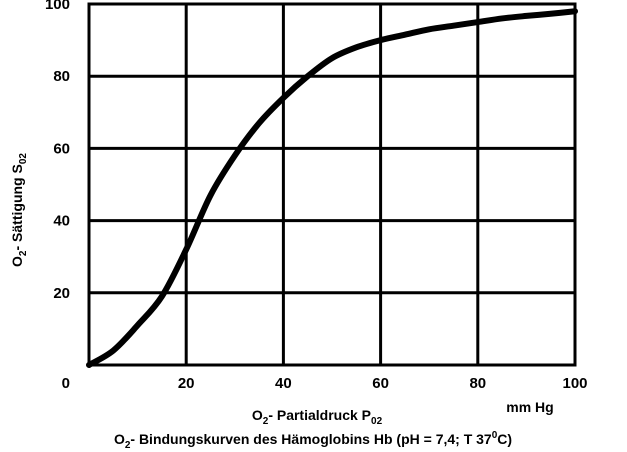 This screenshot has width=627, height=452. Describe the element at coordinates (19, 210) in the screenshot. I see `y-axis-label: O2- Sättigung S02` at that location.